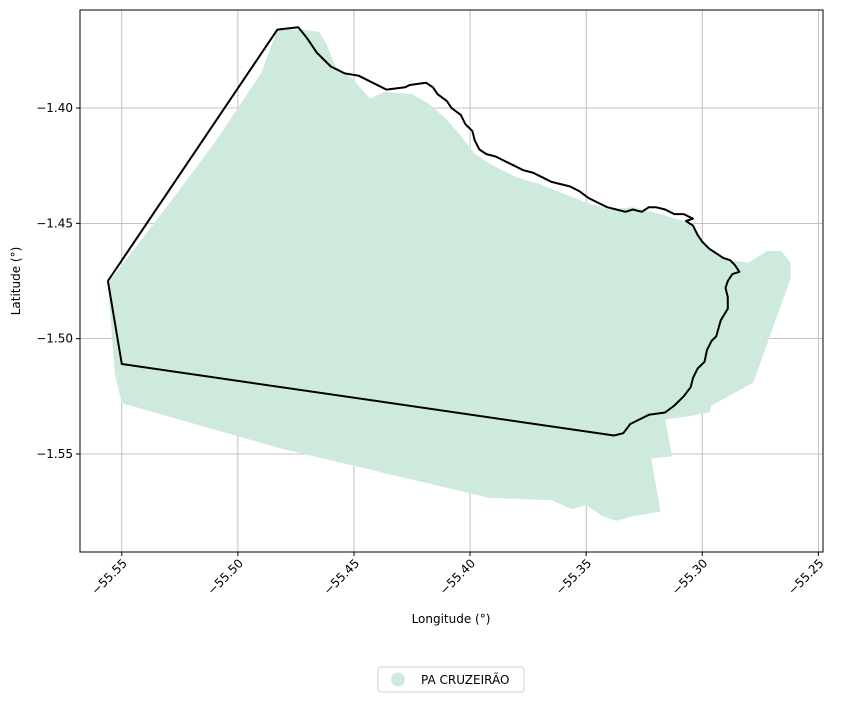 The width and height of the screenshot is (847, 702). I want to click on x-tick-label-6: −55.25, so click(805, 576).